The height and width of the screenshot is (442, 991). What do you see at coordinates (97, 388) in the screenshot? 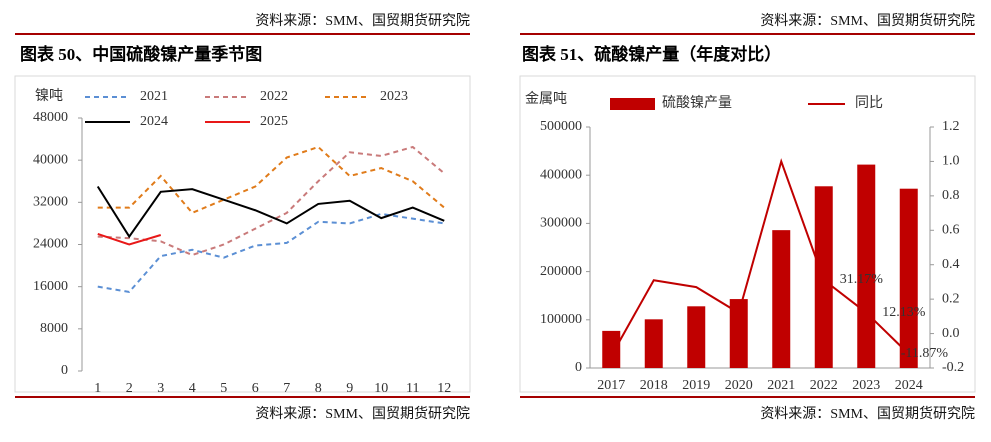
I see `x-tick-label: 1` at bounding box center [97, 388].